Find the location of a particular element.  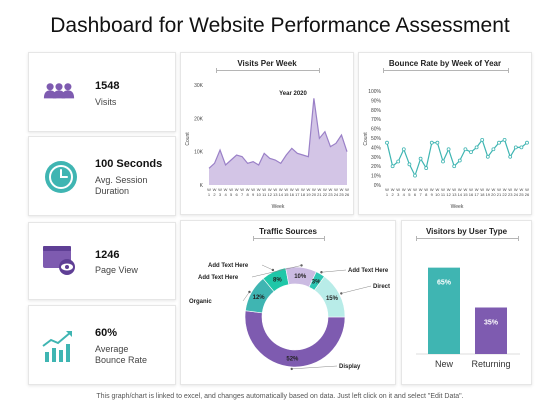

visits-x-label: Week is located at coordinates (278, 207).